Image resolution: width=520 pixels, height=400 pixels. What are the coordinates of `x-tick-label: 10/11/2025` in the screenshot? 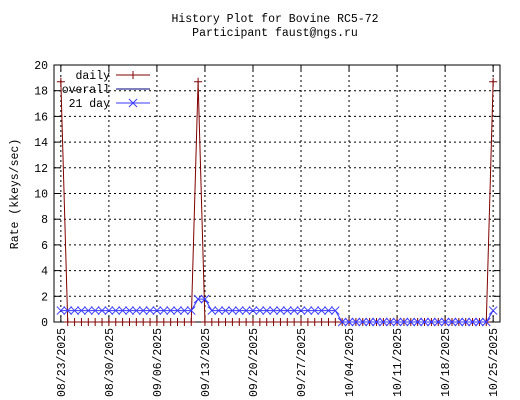 It's located at (398, 362).